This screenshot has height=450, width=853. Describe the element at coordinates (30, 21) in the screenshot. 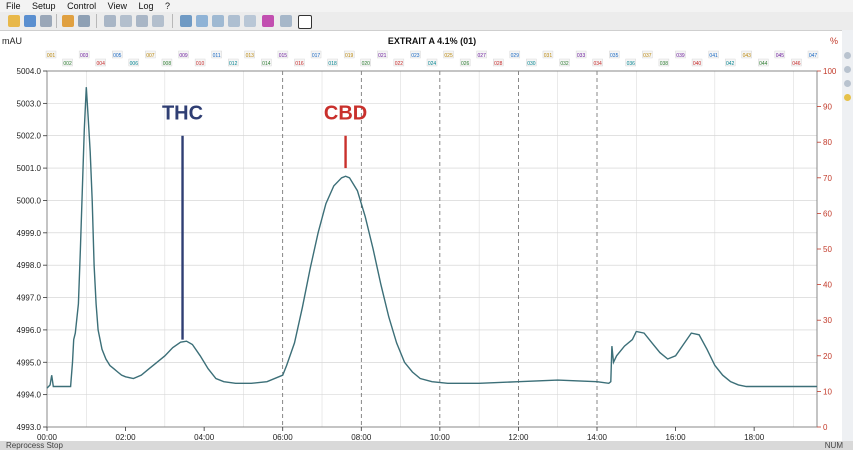

I see `refresh-icon` at that location.